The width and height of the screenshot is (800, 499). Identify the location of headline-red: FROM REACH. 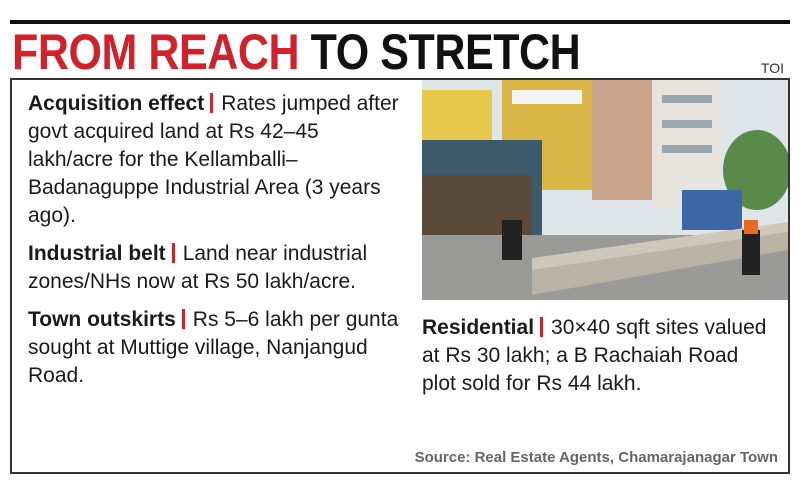
(156, 52).